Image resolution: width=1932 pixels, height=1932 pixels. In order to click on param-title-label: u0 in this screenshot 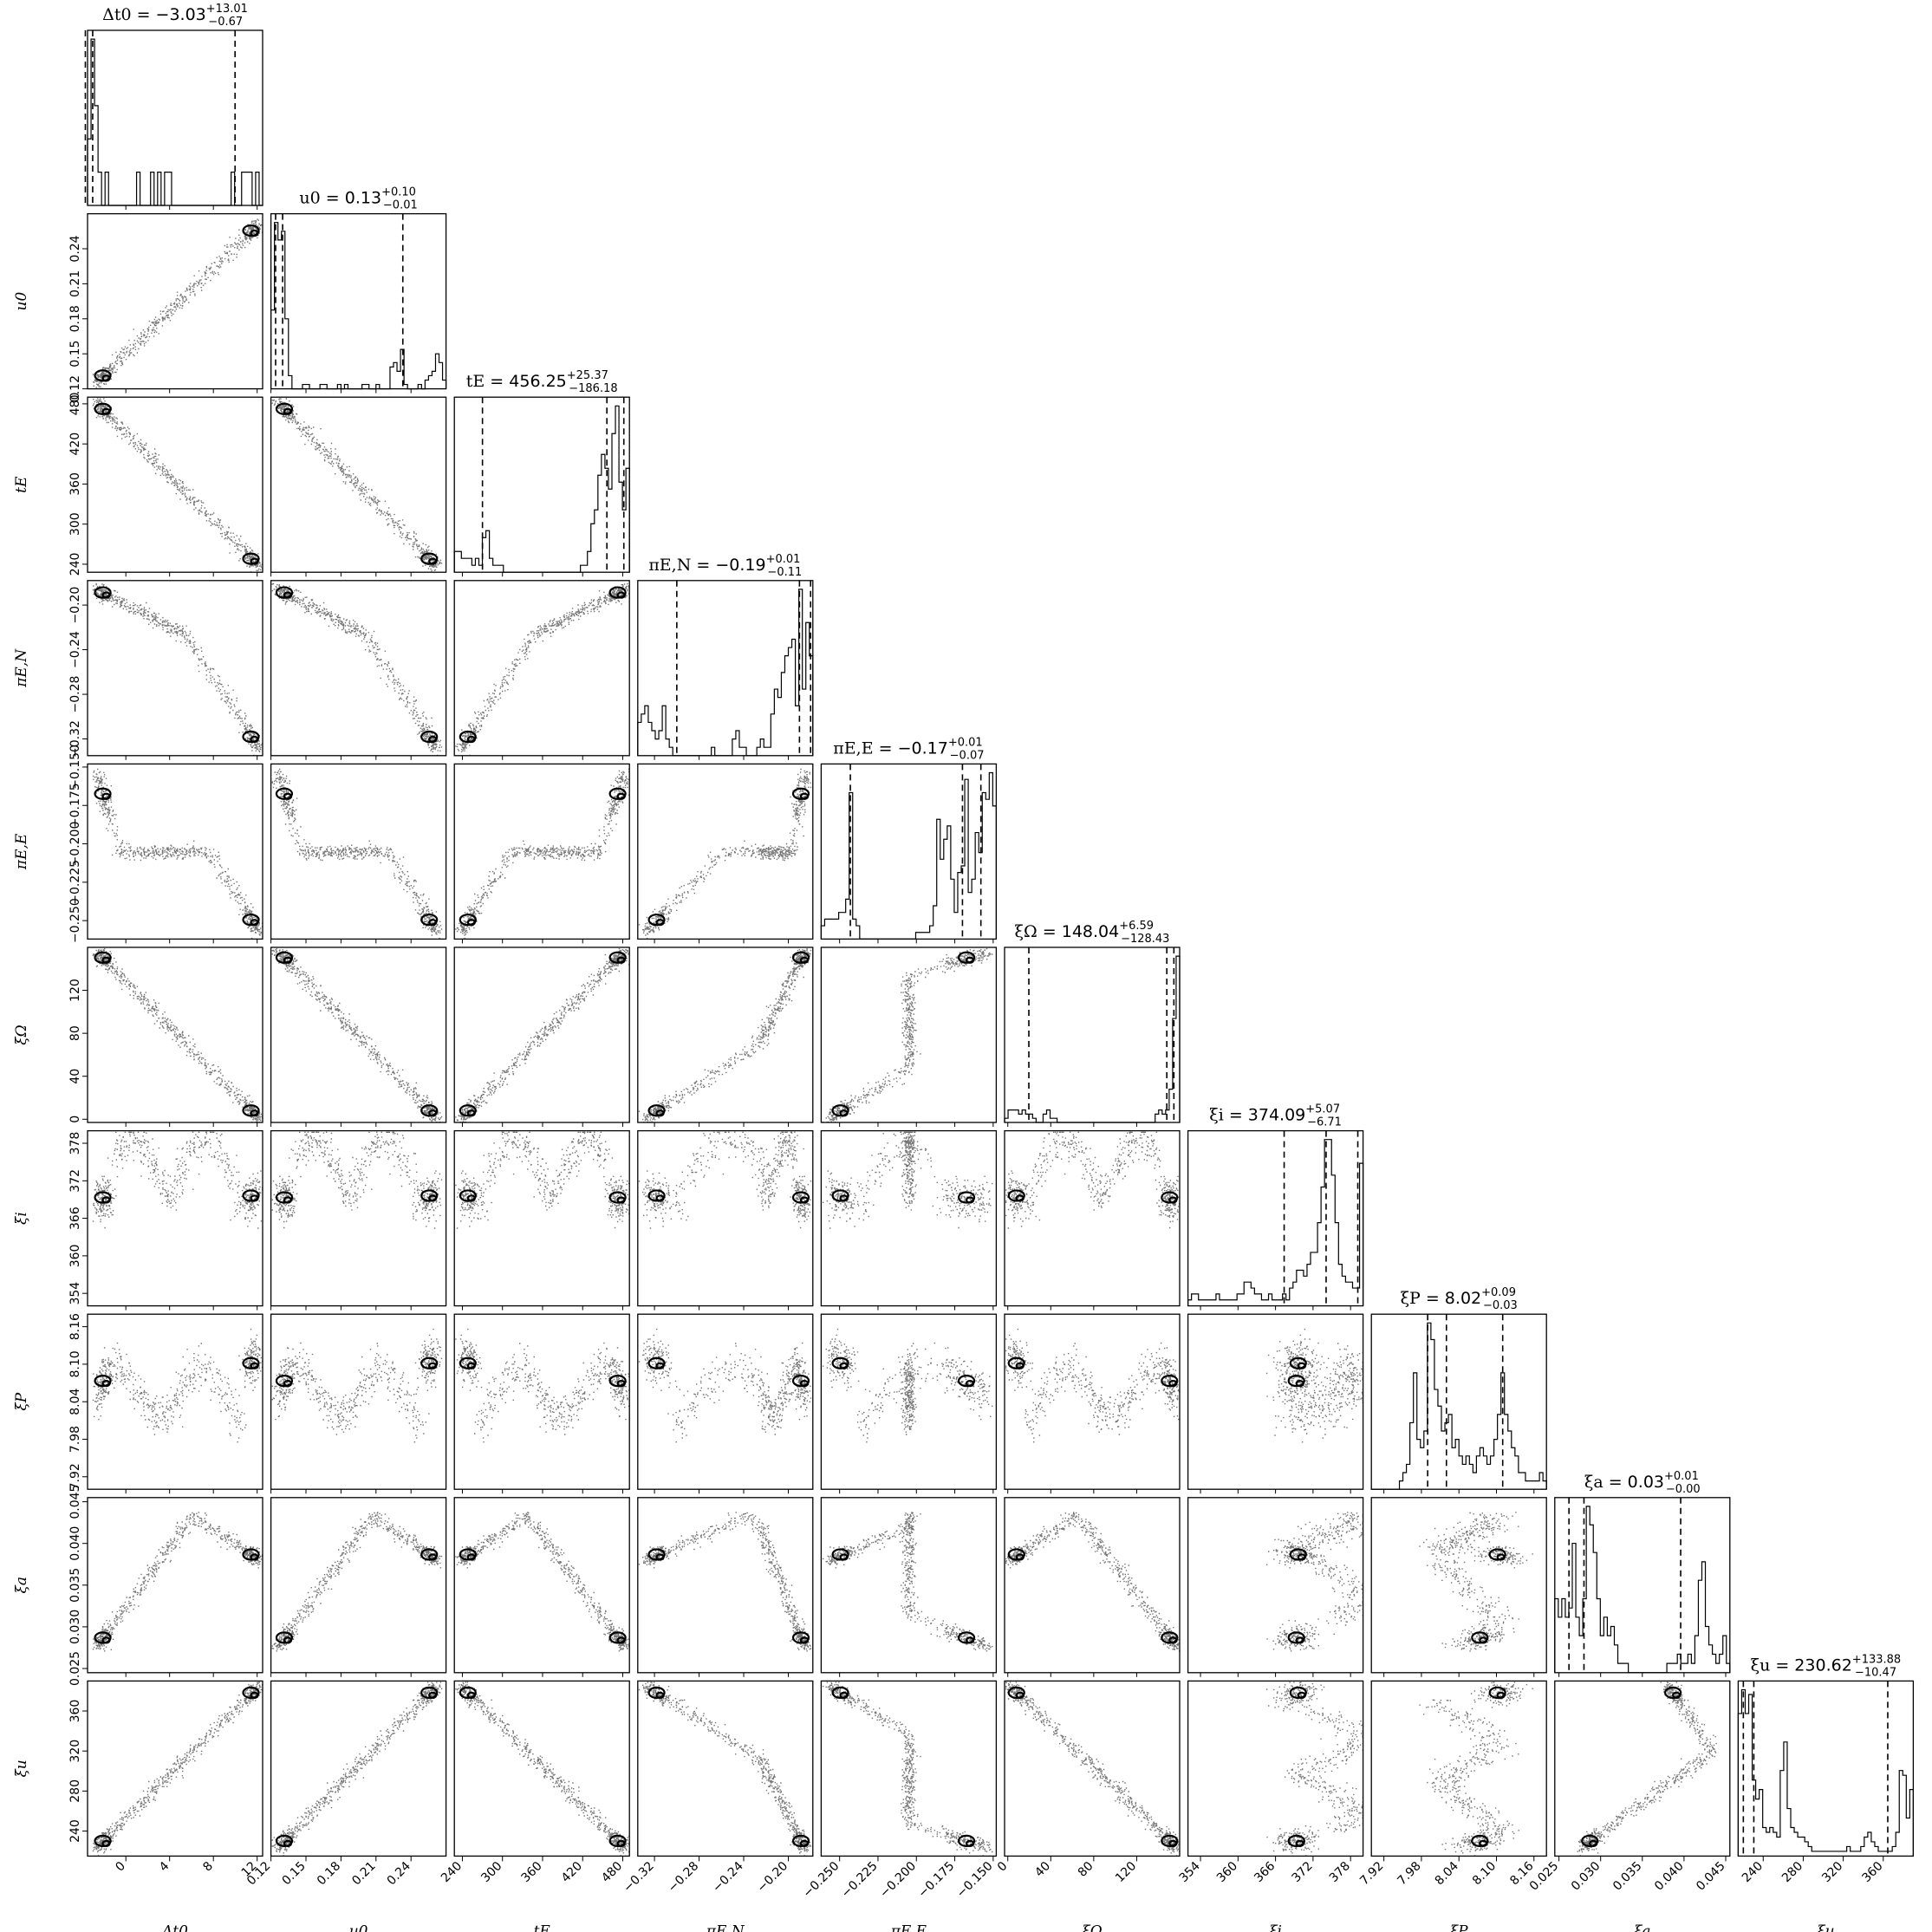, I will do `click(309, 198)`.